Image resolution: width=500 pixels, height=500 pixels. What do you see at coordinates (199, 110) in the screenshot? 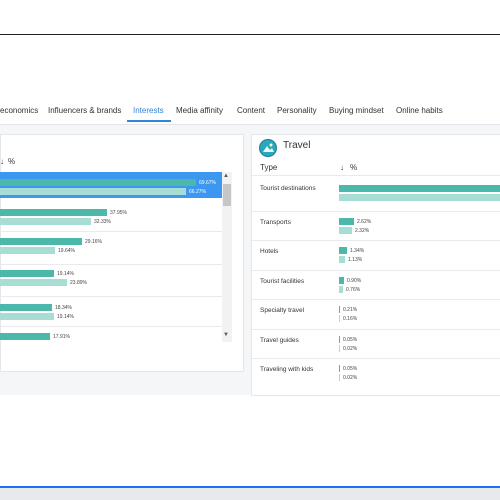
I see `tab-media-affinity: Media affinity` at bounding box center [199, 110].